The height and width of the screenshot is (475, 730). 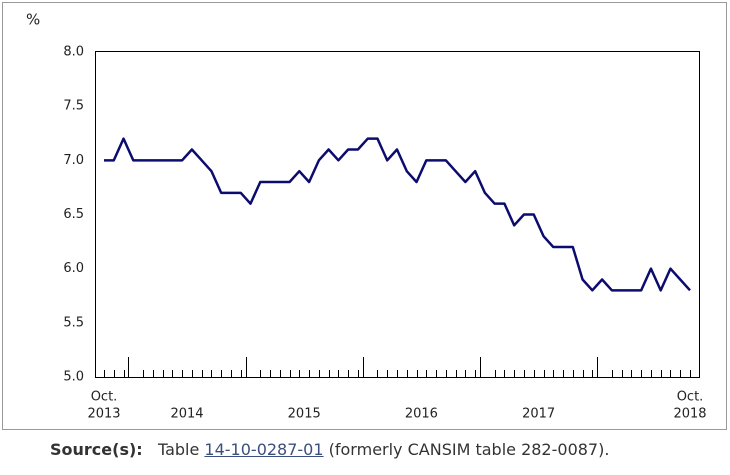 What do you see at coordinates (96, 449) in the screenshot?
I see `source-label: Source(s):` at bounding box center [96, 449].